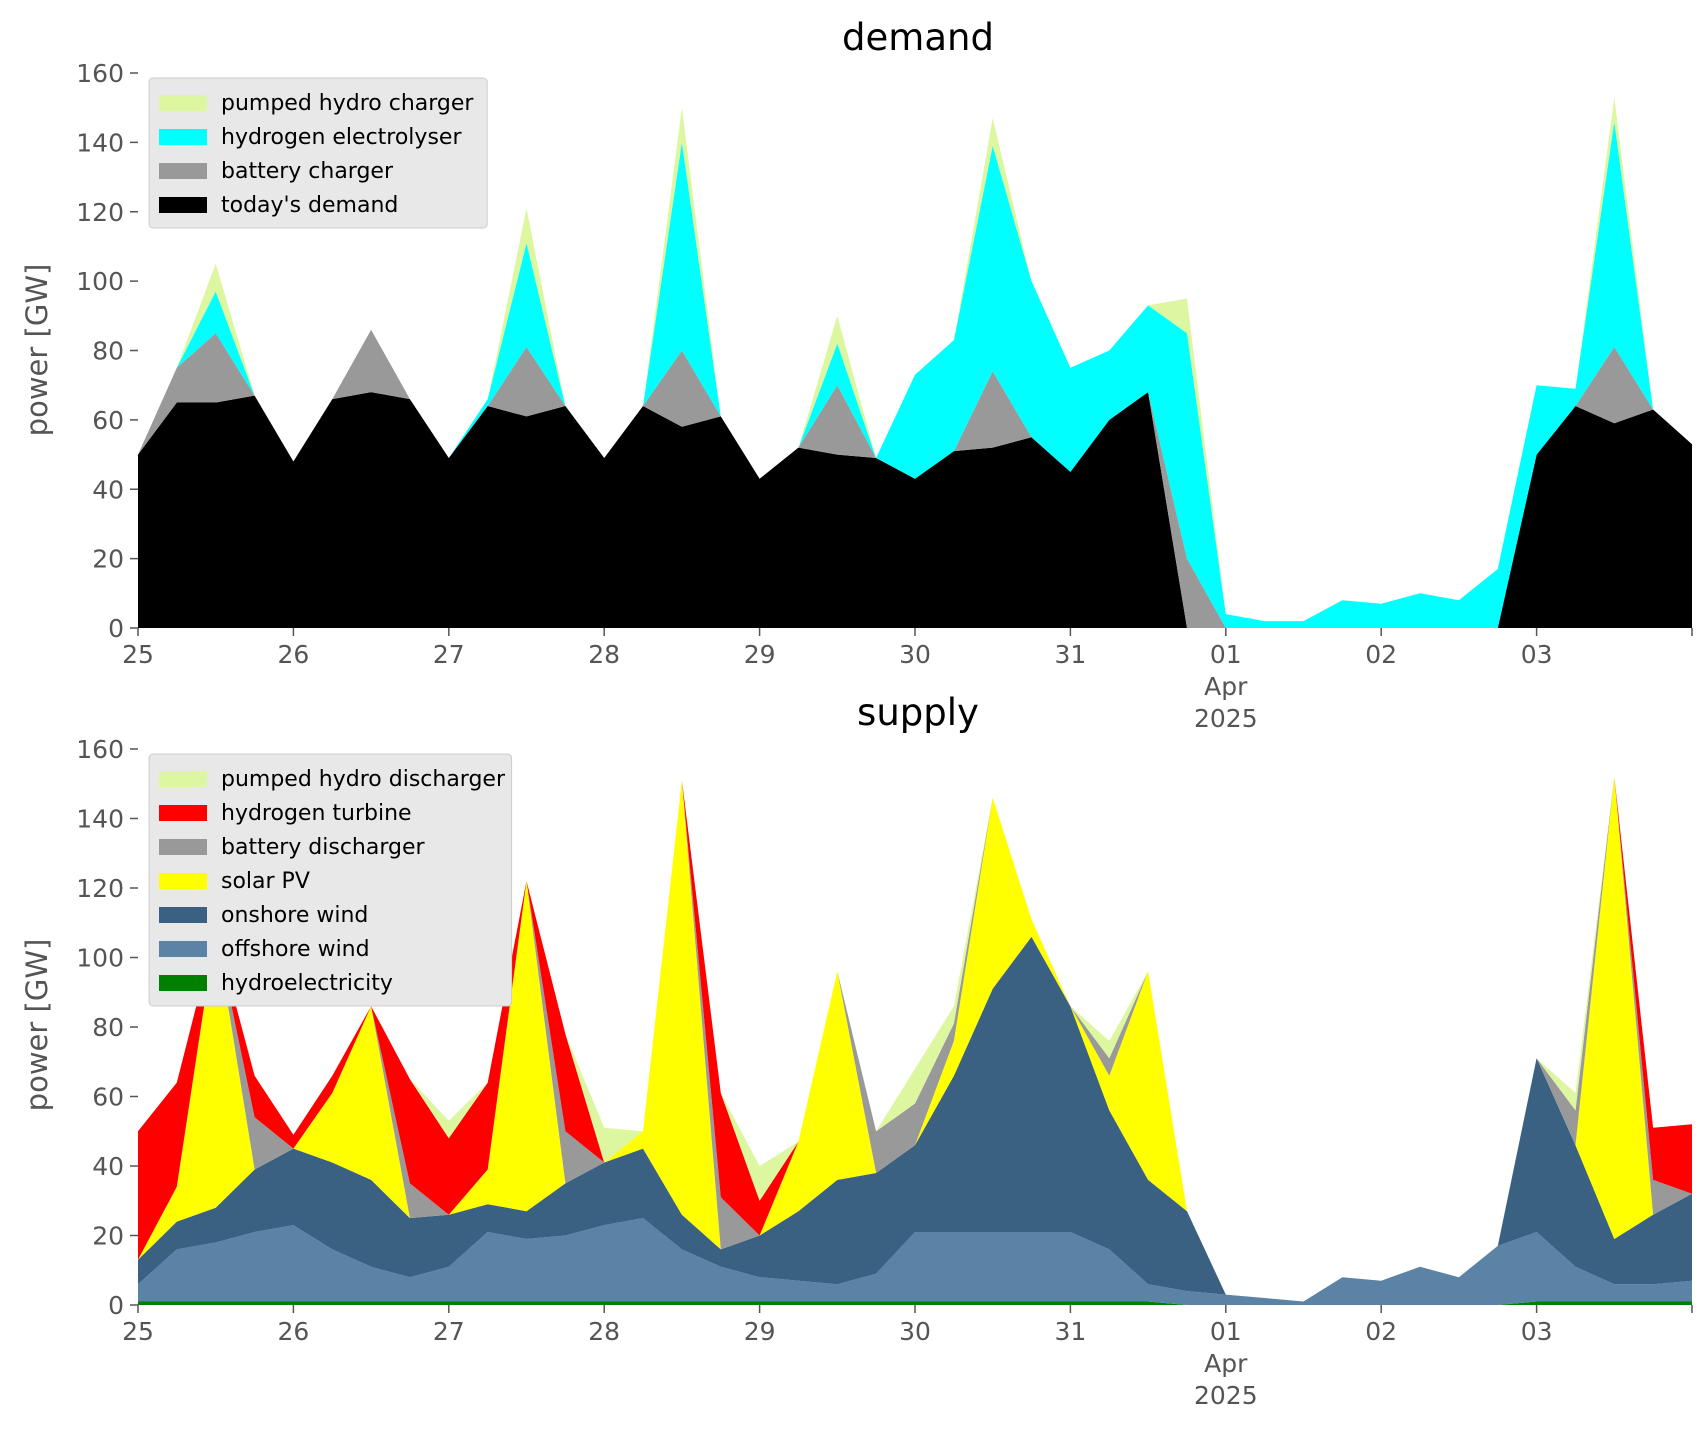 This screenshot has height=1431, width=1706. Describe the element at coordinates (294, 915) in the screenshot. I see `legend-entry: onshore wind` at that location.